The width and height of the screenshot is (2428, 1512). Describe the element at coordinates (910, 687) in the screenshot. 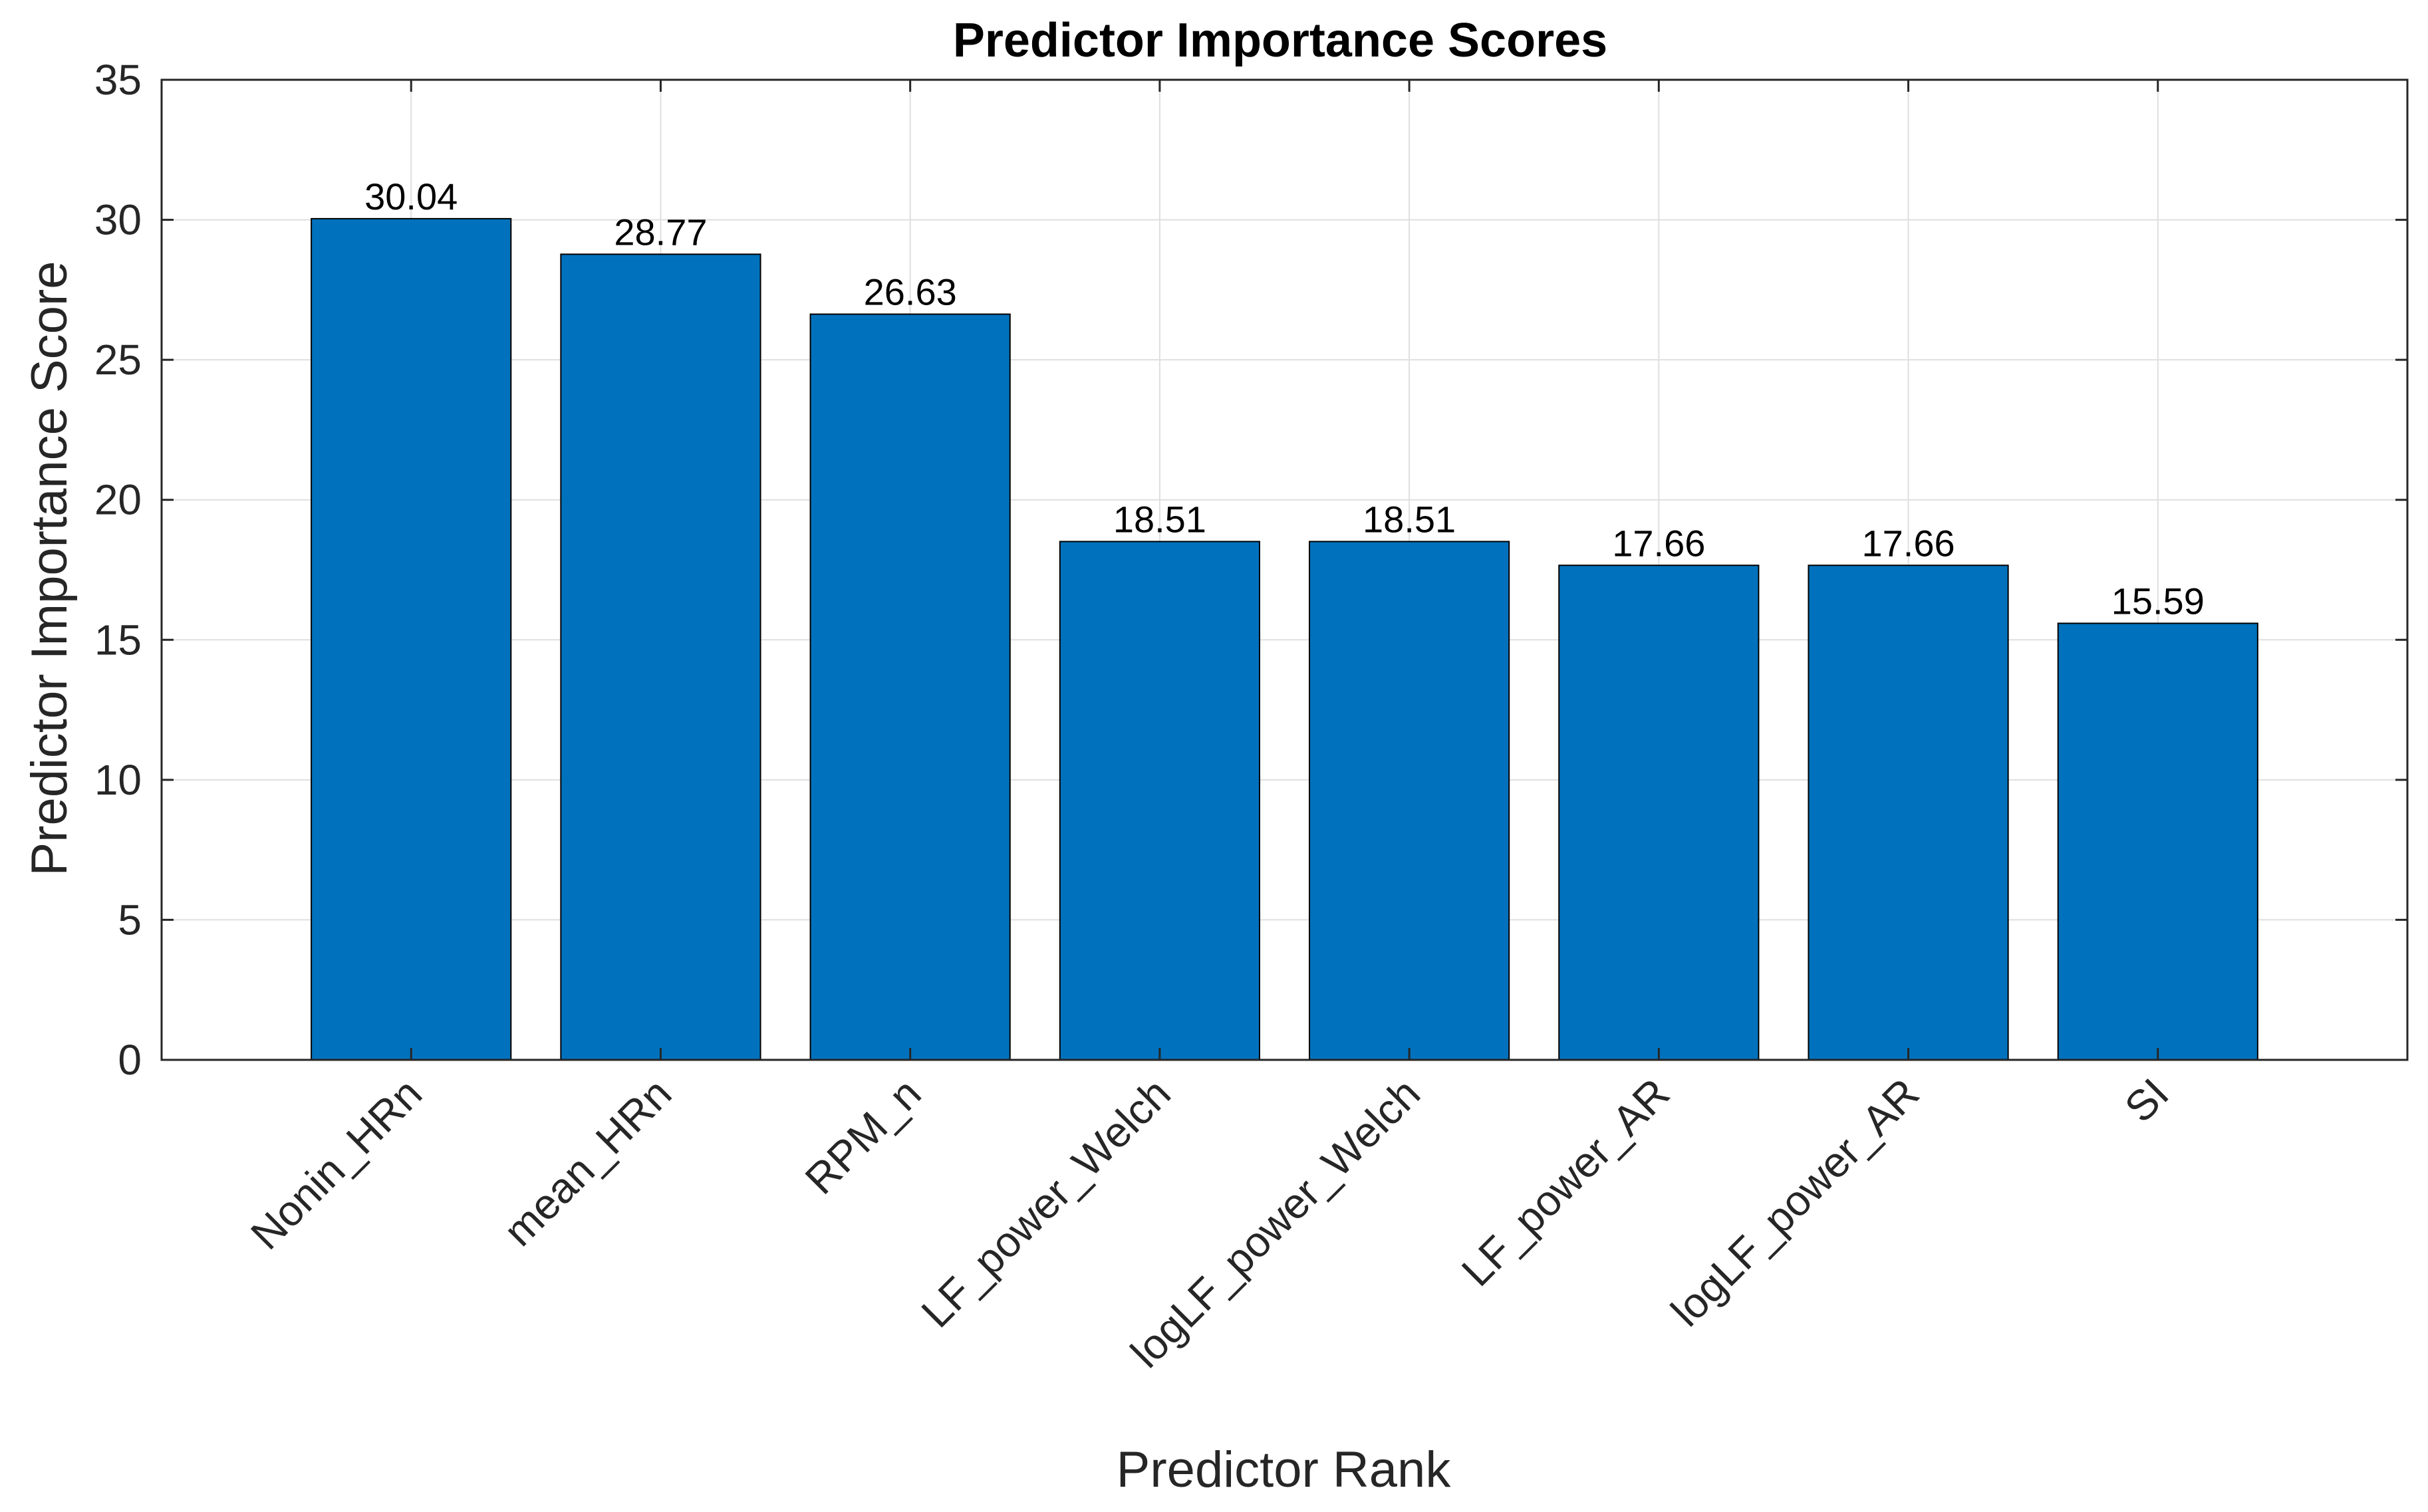

I see `bar-RPM_n` at that location.